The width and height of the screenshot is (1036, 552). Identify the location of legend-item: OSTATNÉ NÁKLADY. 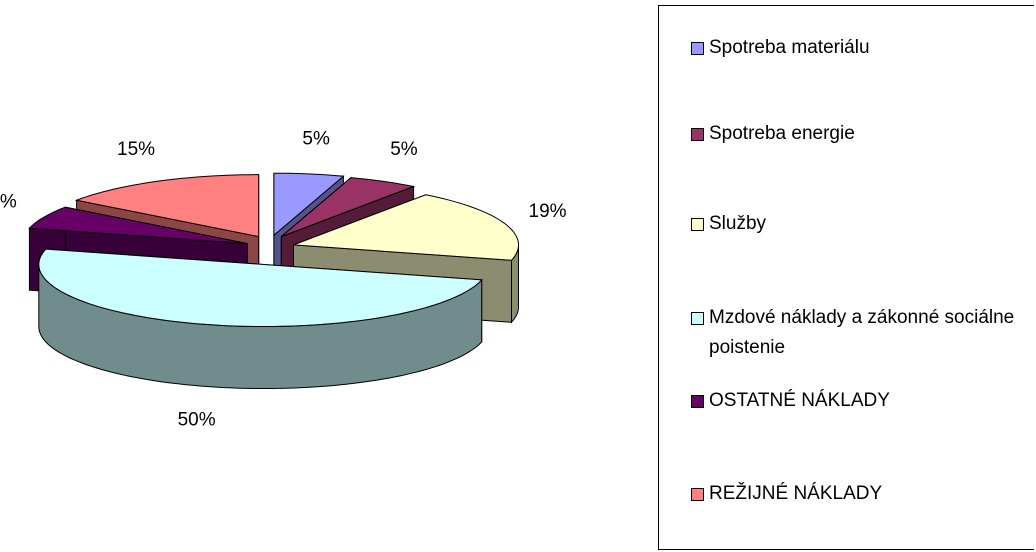
(862, 401).